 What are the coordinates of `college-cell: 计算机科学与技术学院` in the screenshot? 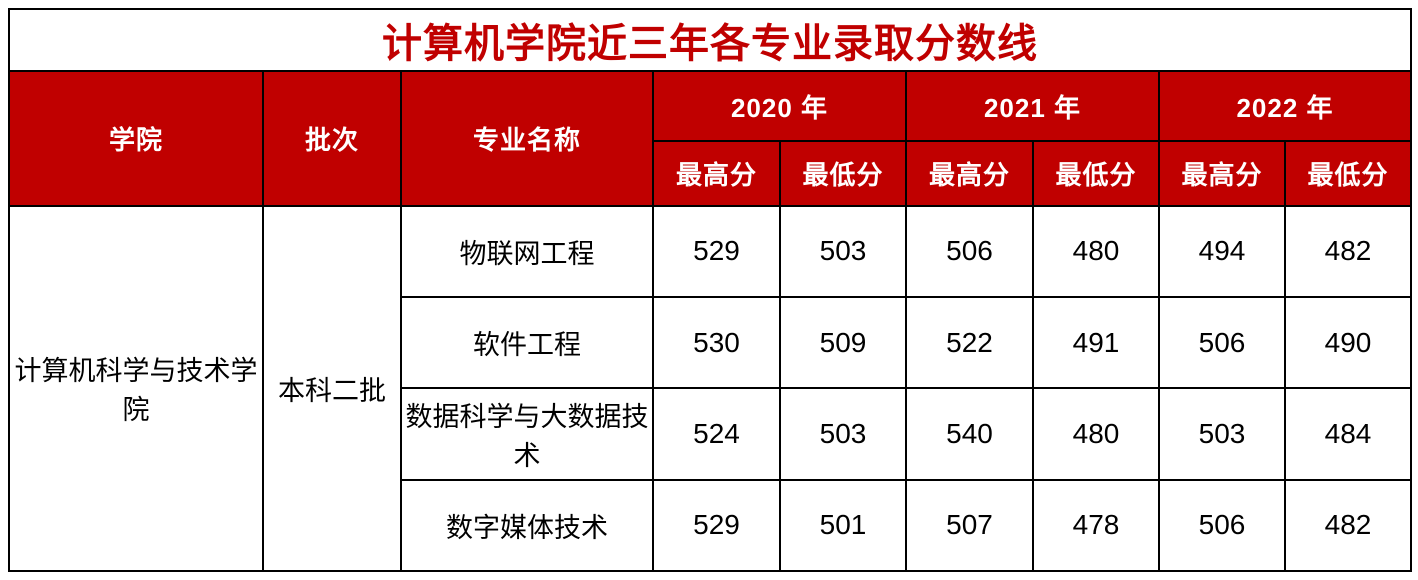 It's located at (136, 388).